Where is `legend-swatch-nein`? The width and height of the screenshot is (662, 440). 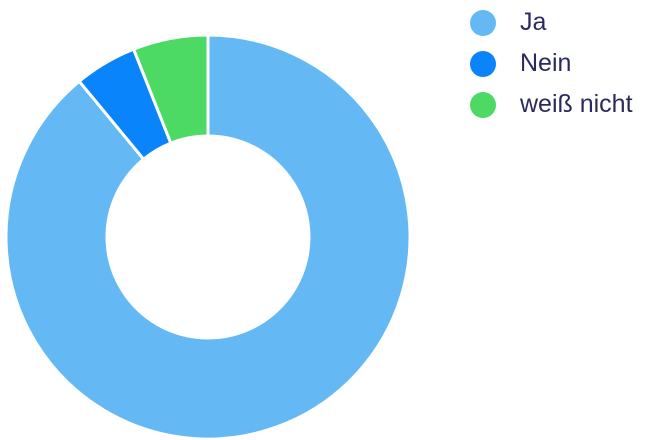 legend-swatch-nein is located at coordinates (483, 63).